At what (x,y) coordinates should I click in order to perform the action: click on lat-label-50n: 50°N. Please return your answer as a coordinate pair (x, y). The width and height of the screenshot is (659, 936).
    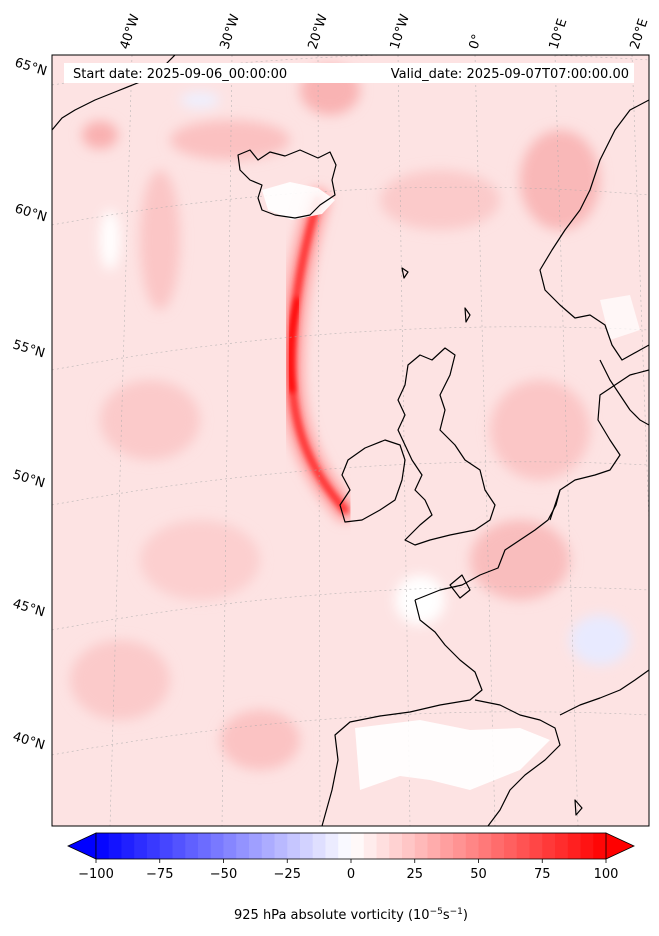
    Looking at the image, I should click on (29, 479).